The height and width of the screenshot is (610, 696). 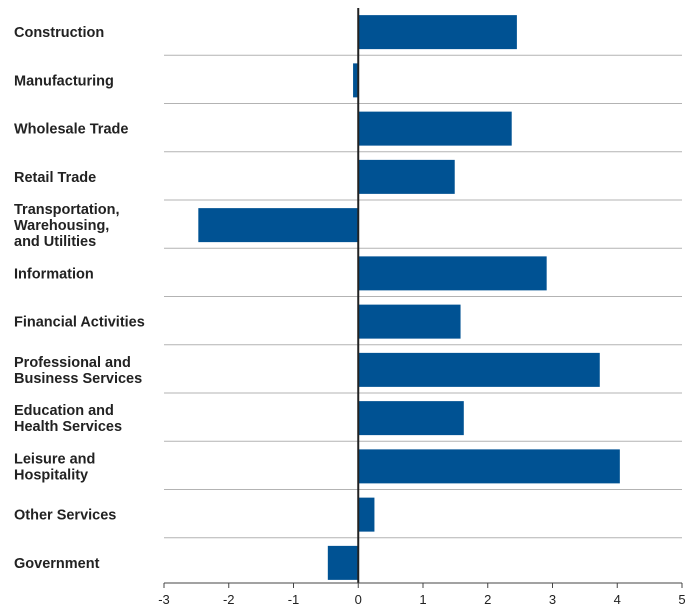 I want to click on category-label: Other Services, so click(x=65, y=516).